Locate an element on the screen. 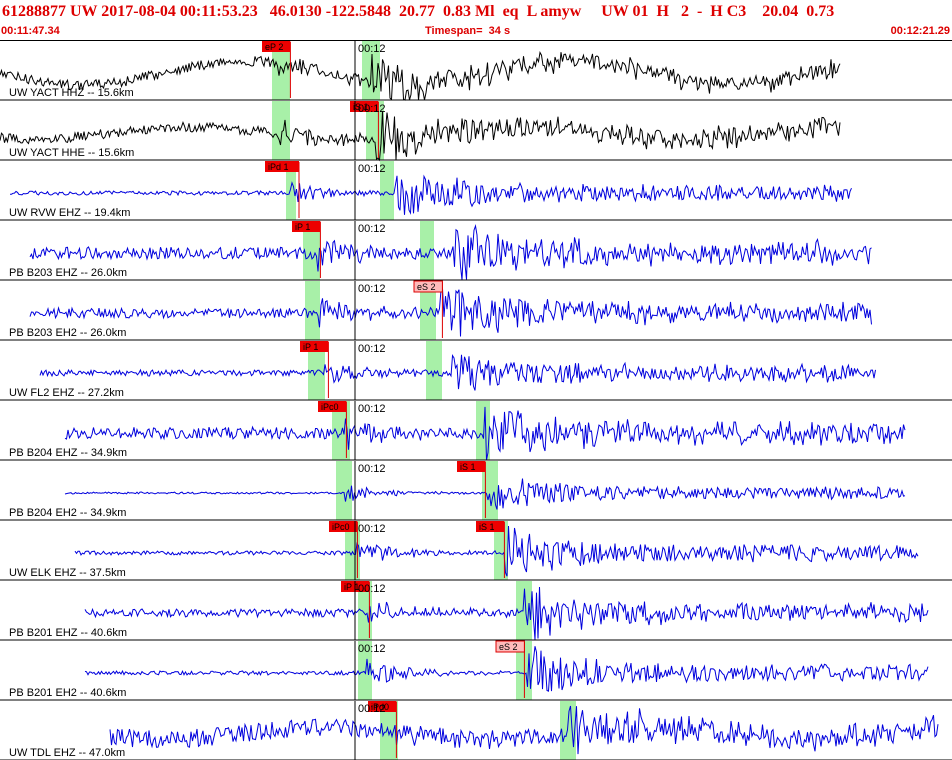 Image resolution: width=952 pixels, height=760 pixels. pick-label: iPd 1 is located at coordinates (278, 167).